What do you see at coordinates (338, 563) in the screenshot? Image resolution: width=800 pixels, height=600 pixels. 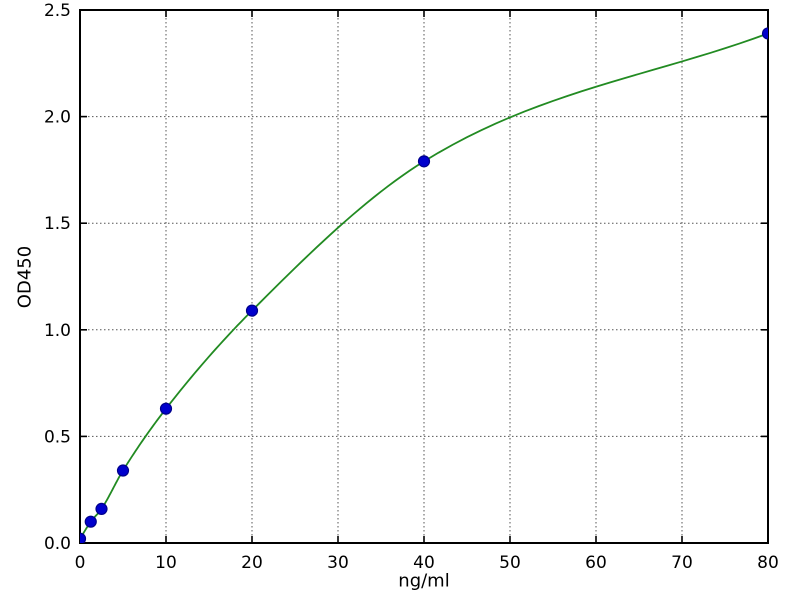 I see `x-tick-label: 30` at bounding box center [338, 563].